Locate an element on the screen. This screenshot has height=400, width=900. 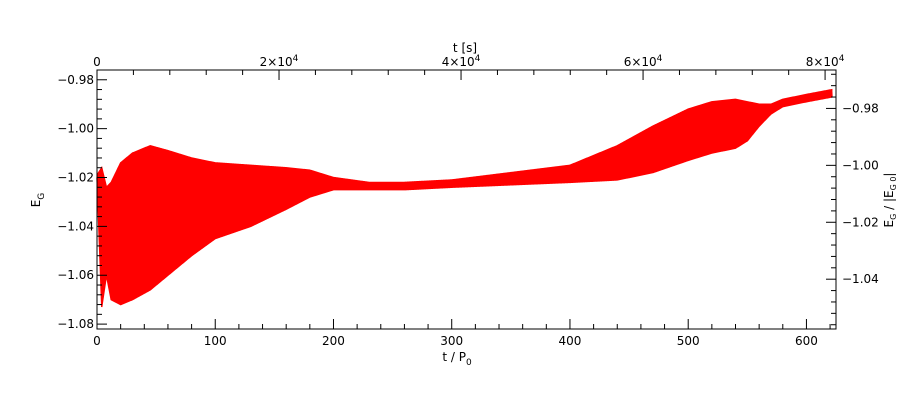
x-tick-label: 100 is located at coordinates (215, 341).